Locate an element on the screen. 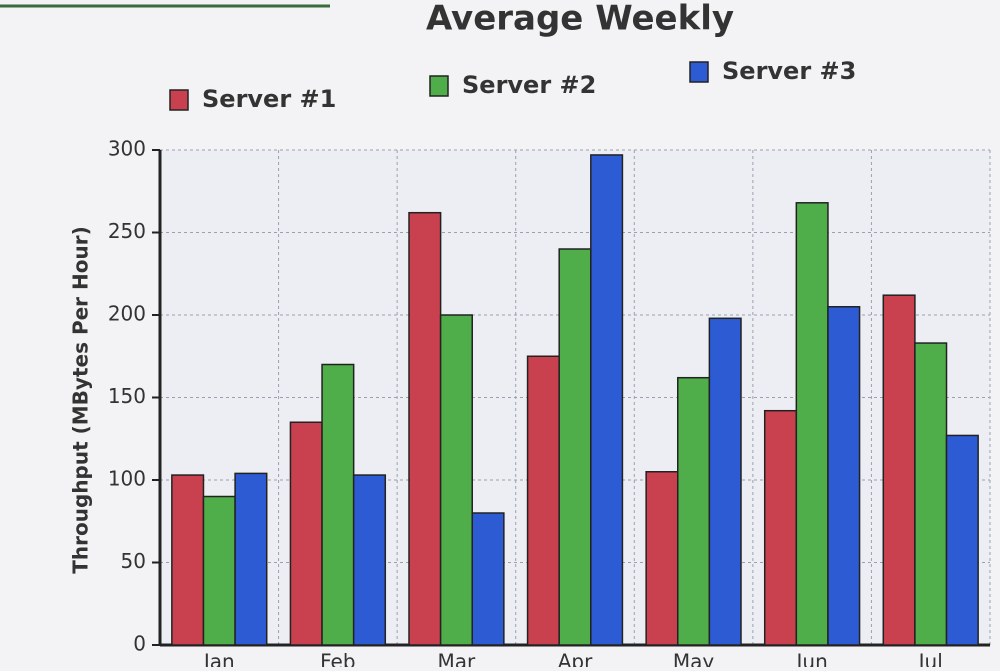  x-tick-label: Jun is located at coordinates (811, 659).